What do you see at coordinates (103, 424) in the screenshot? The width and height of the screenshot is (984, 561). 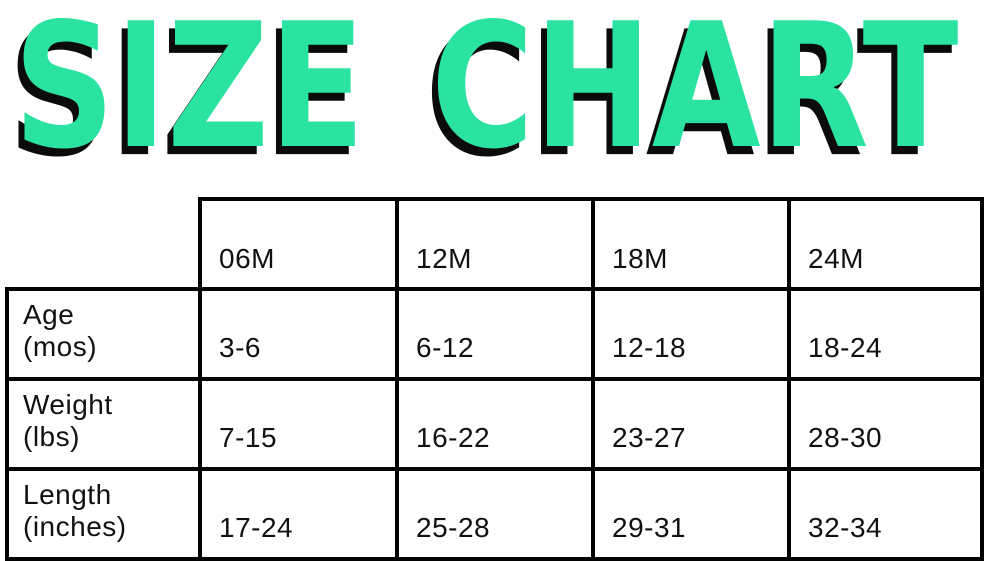 I see `row-header-weight: Weight (lbs)` at bounding box center [103, 424].